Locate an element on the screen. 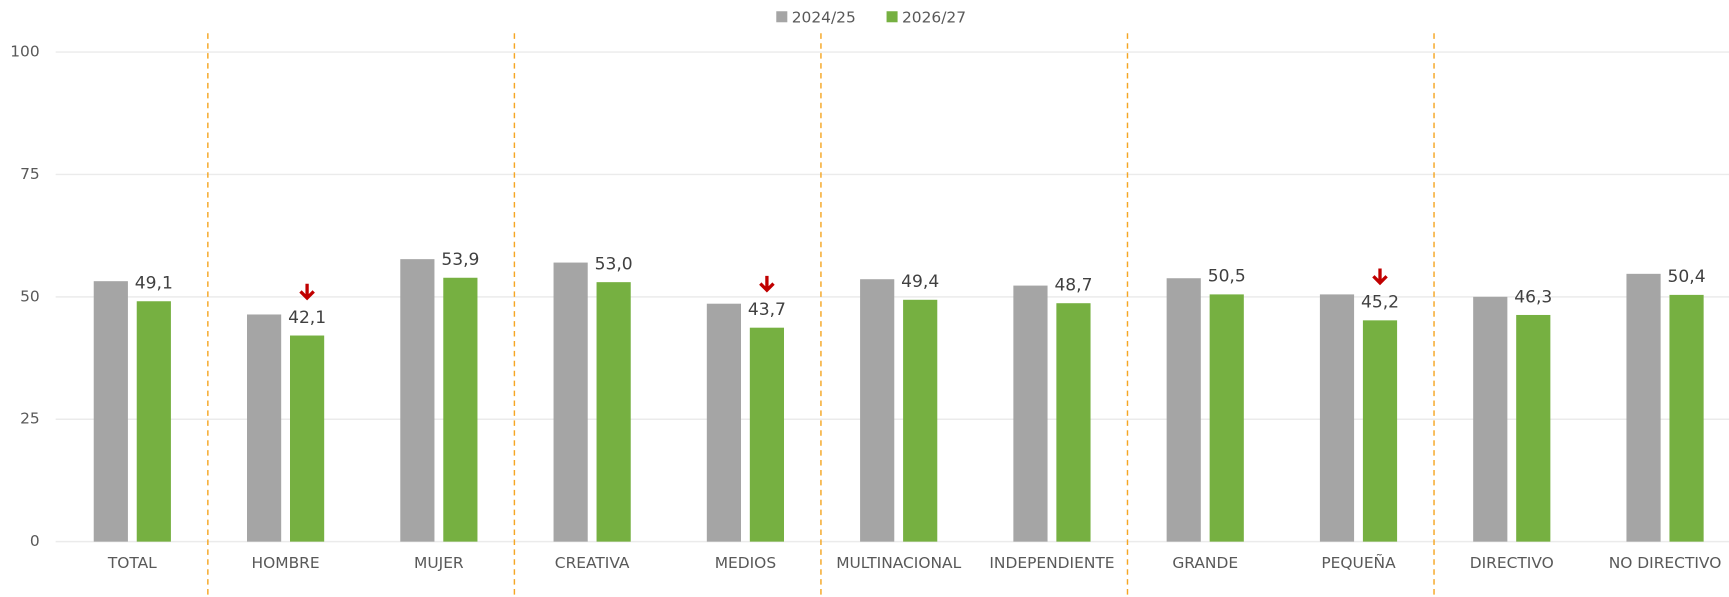 The height and width of the screenshot is (597, 1729). value-label: 45,2 is located at coordinates (1380, 303).